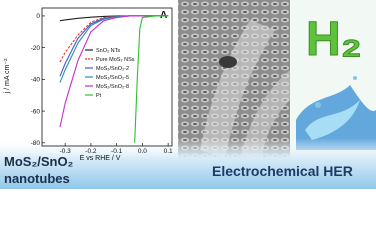 The image size is (376, 240). I want to click on legend-label: Pt, so click(99, 96).